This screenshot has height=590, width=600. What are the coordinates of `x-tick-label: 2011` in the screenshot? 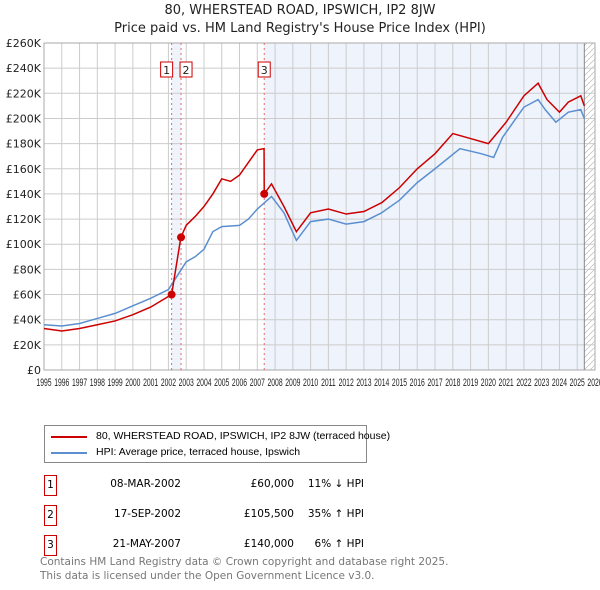 It's located at (328, 382).